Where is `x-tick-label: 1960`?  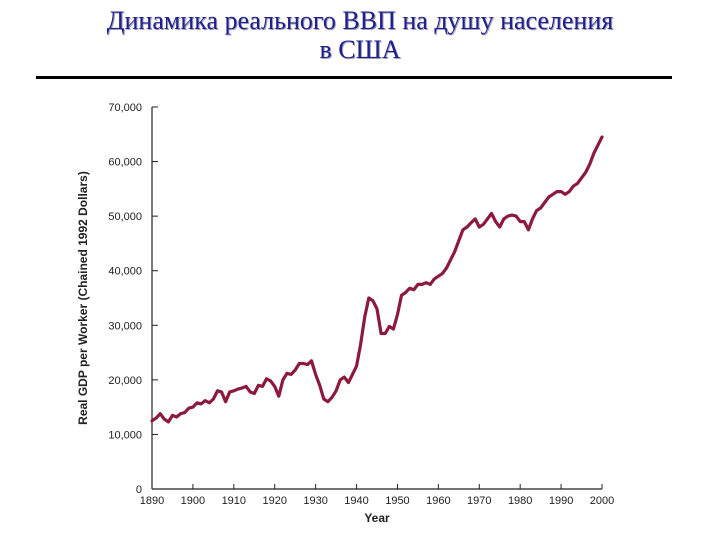
x-tick-label: 1960 is located at coordinates (438, 501).